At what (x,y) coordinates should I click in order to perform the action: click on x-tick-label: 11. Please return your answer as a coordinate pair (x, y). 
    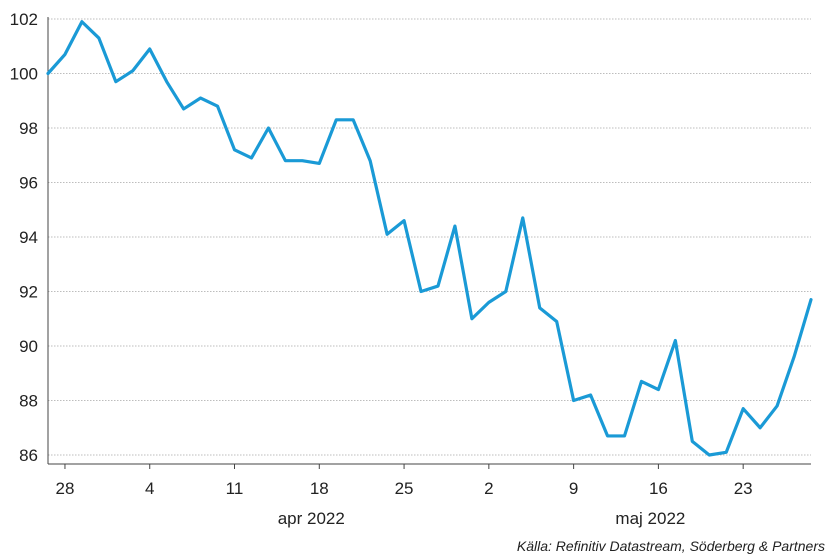
    Looking at the image, I should click on (235, 488).